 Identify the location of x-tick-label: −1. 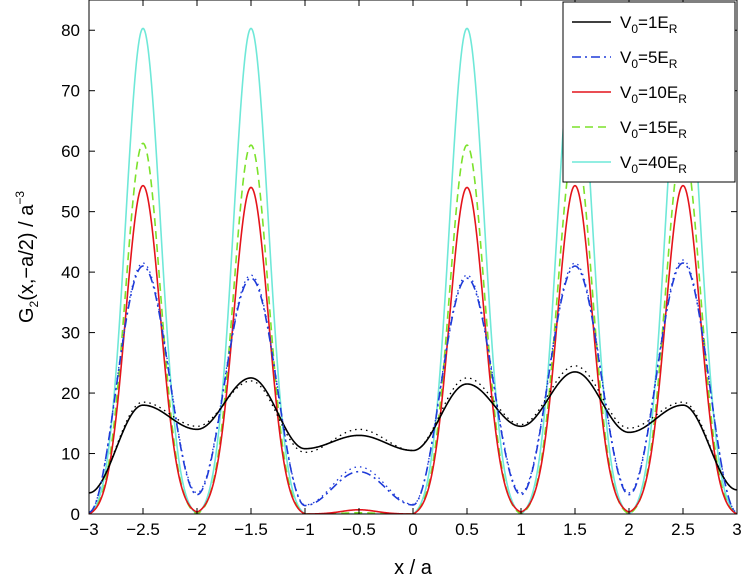
(304, 529).